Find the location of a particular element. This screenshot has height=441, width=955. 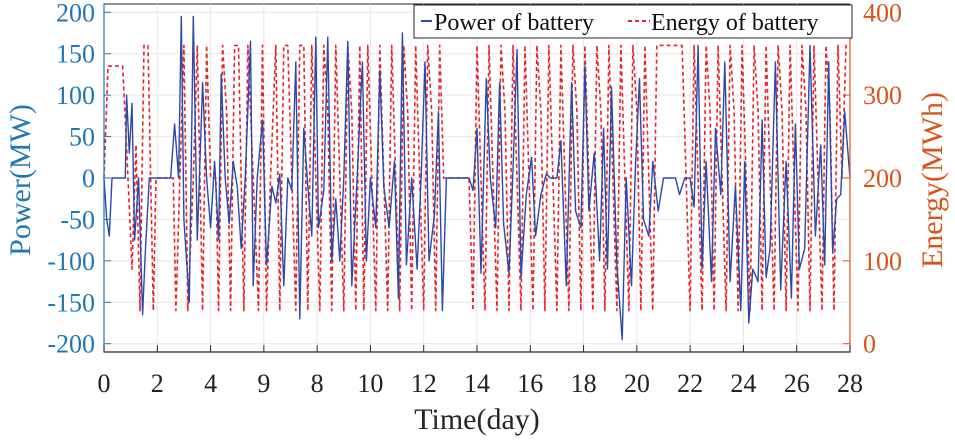

x-tick-label: 14 is located at coordinates (477, 383).